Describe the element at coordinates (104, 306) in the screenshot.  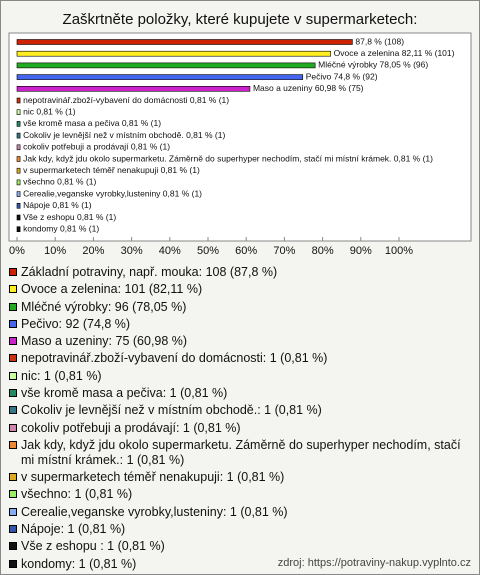
I see `legend-label: Mléčné výrobky: 96 (78,05 %)` at that location.